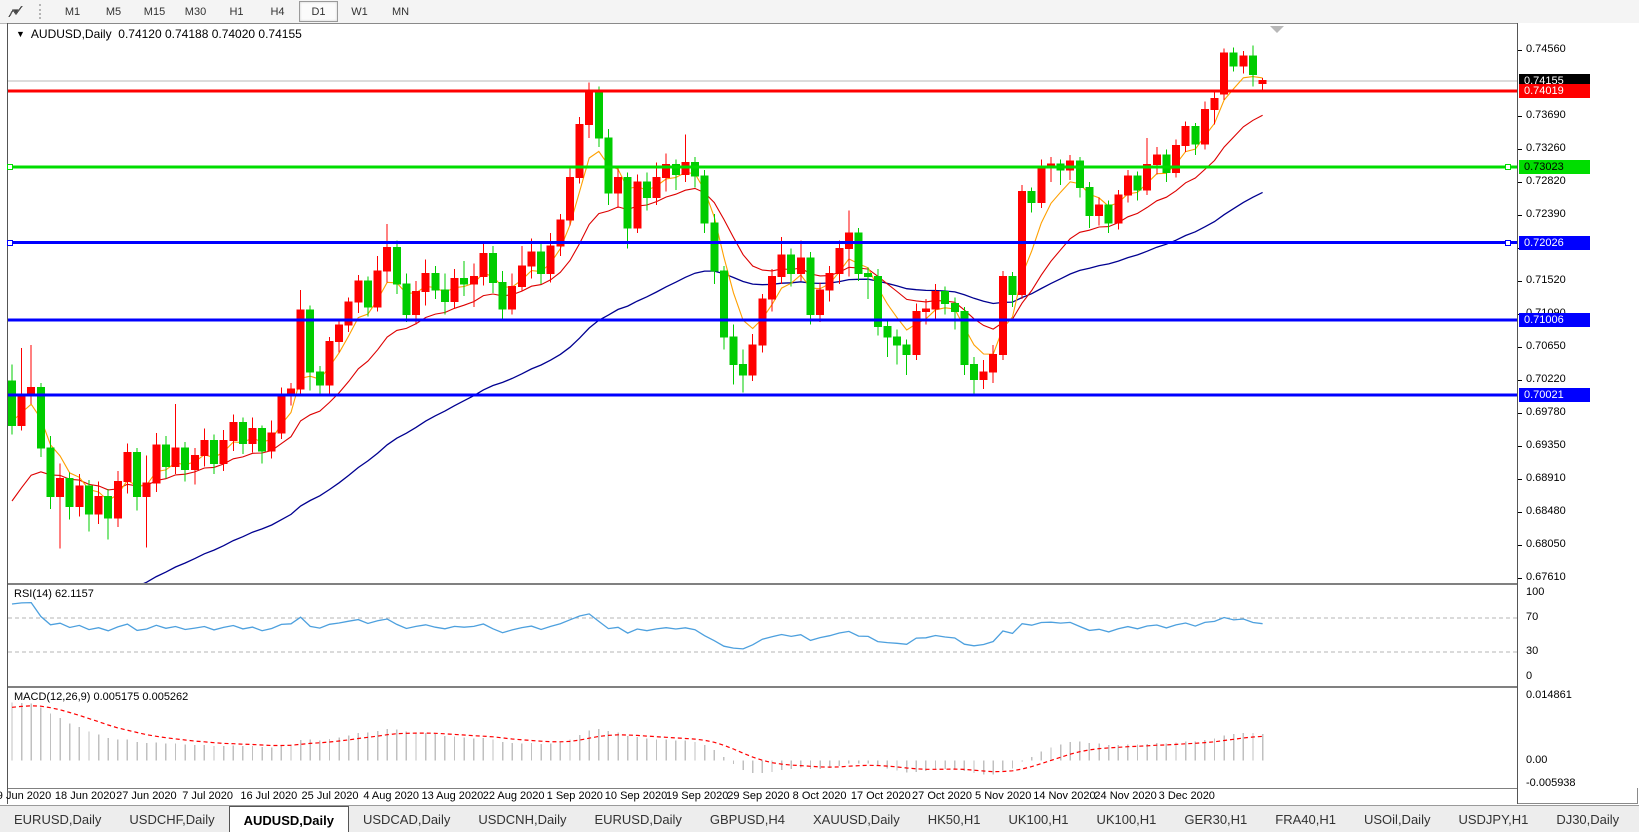 The width and height of the screenshot is (1639, 832). What do you see at coordinates (1064, 796) in the screenshot?
I see `date-tick-label: 14 Nov 2020` at bounding box center [1064, 796].